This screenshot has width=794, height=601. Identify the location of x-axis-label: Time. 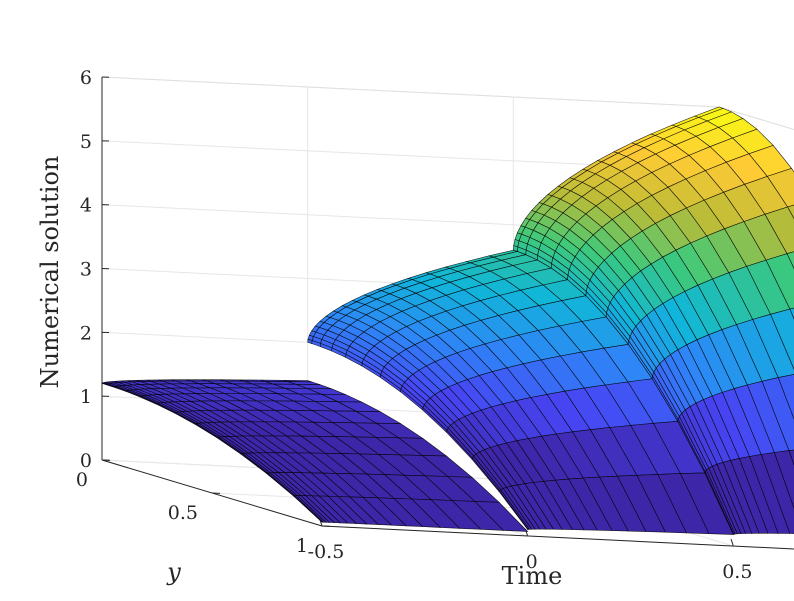
(532, 576).